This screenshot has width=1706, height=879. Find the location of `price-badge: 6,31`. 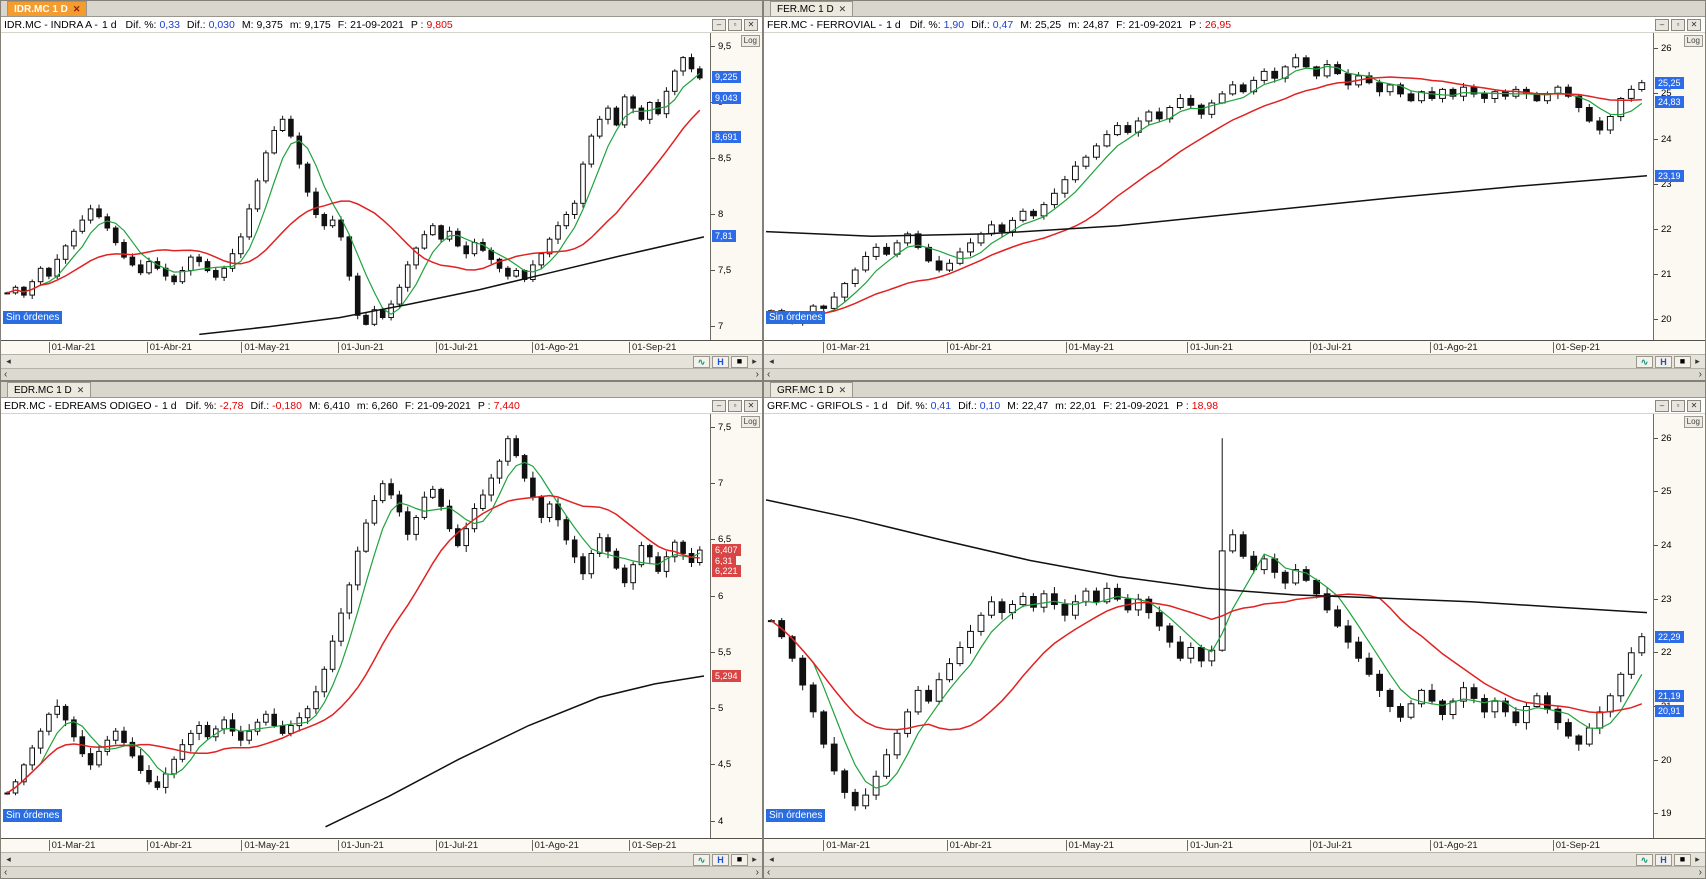

price-badge: 6,31 is located at coordinates (724, 561).